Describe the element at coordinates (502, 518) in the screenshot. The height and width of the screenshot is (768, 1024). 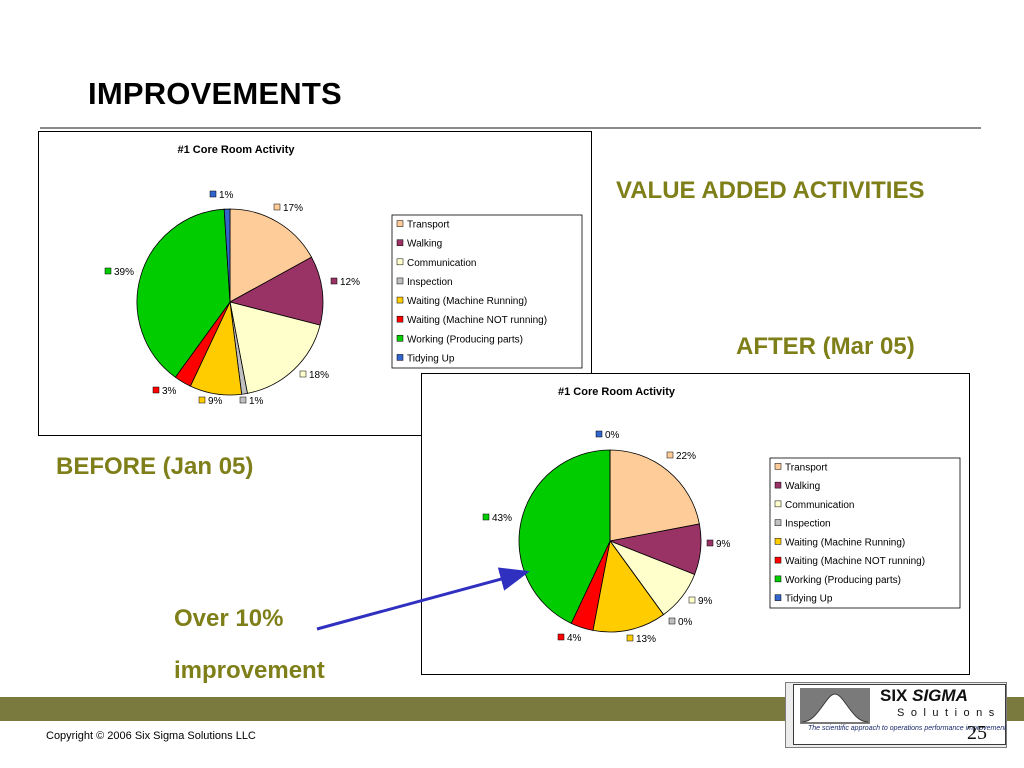
I see `data-label: 43%` at that location.